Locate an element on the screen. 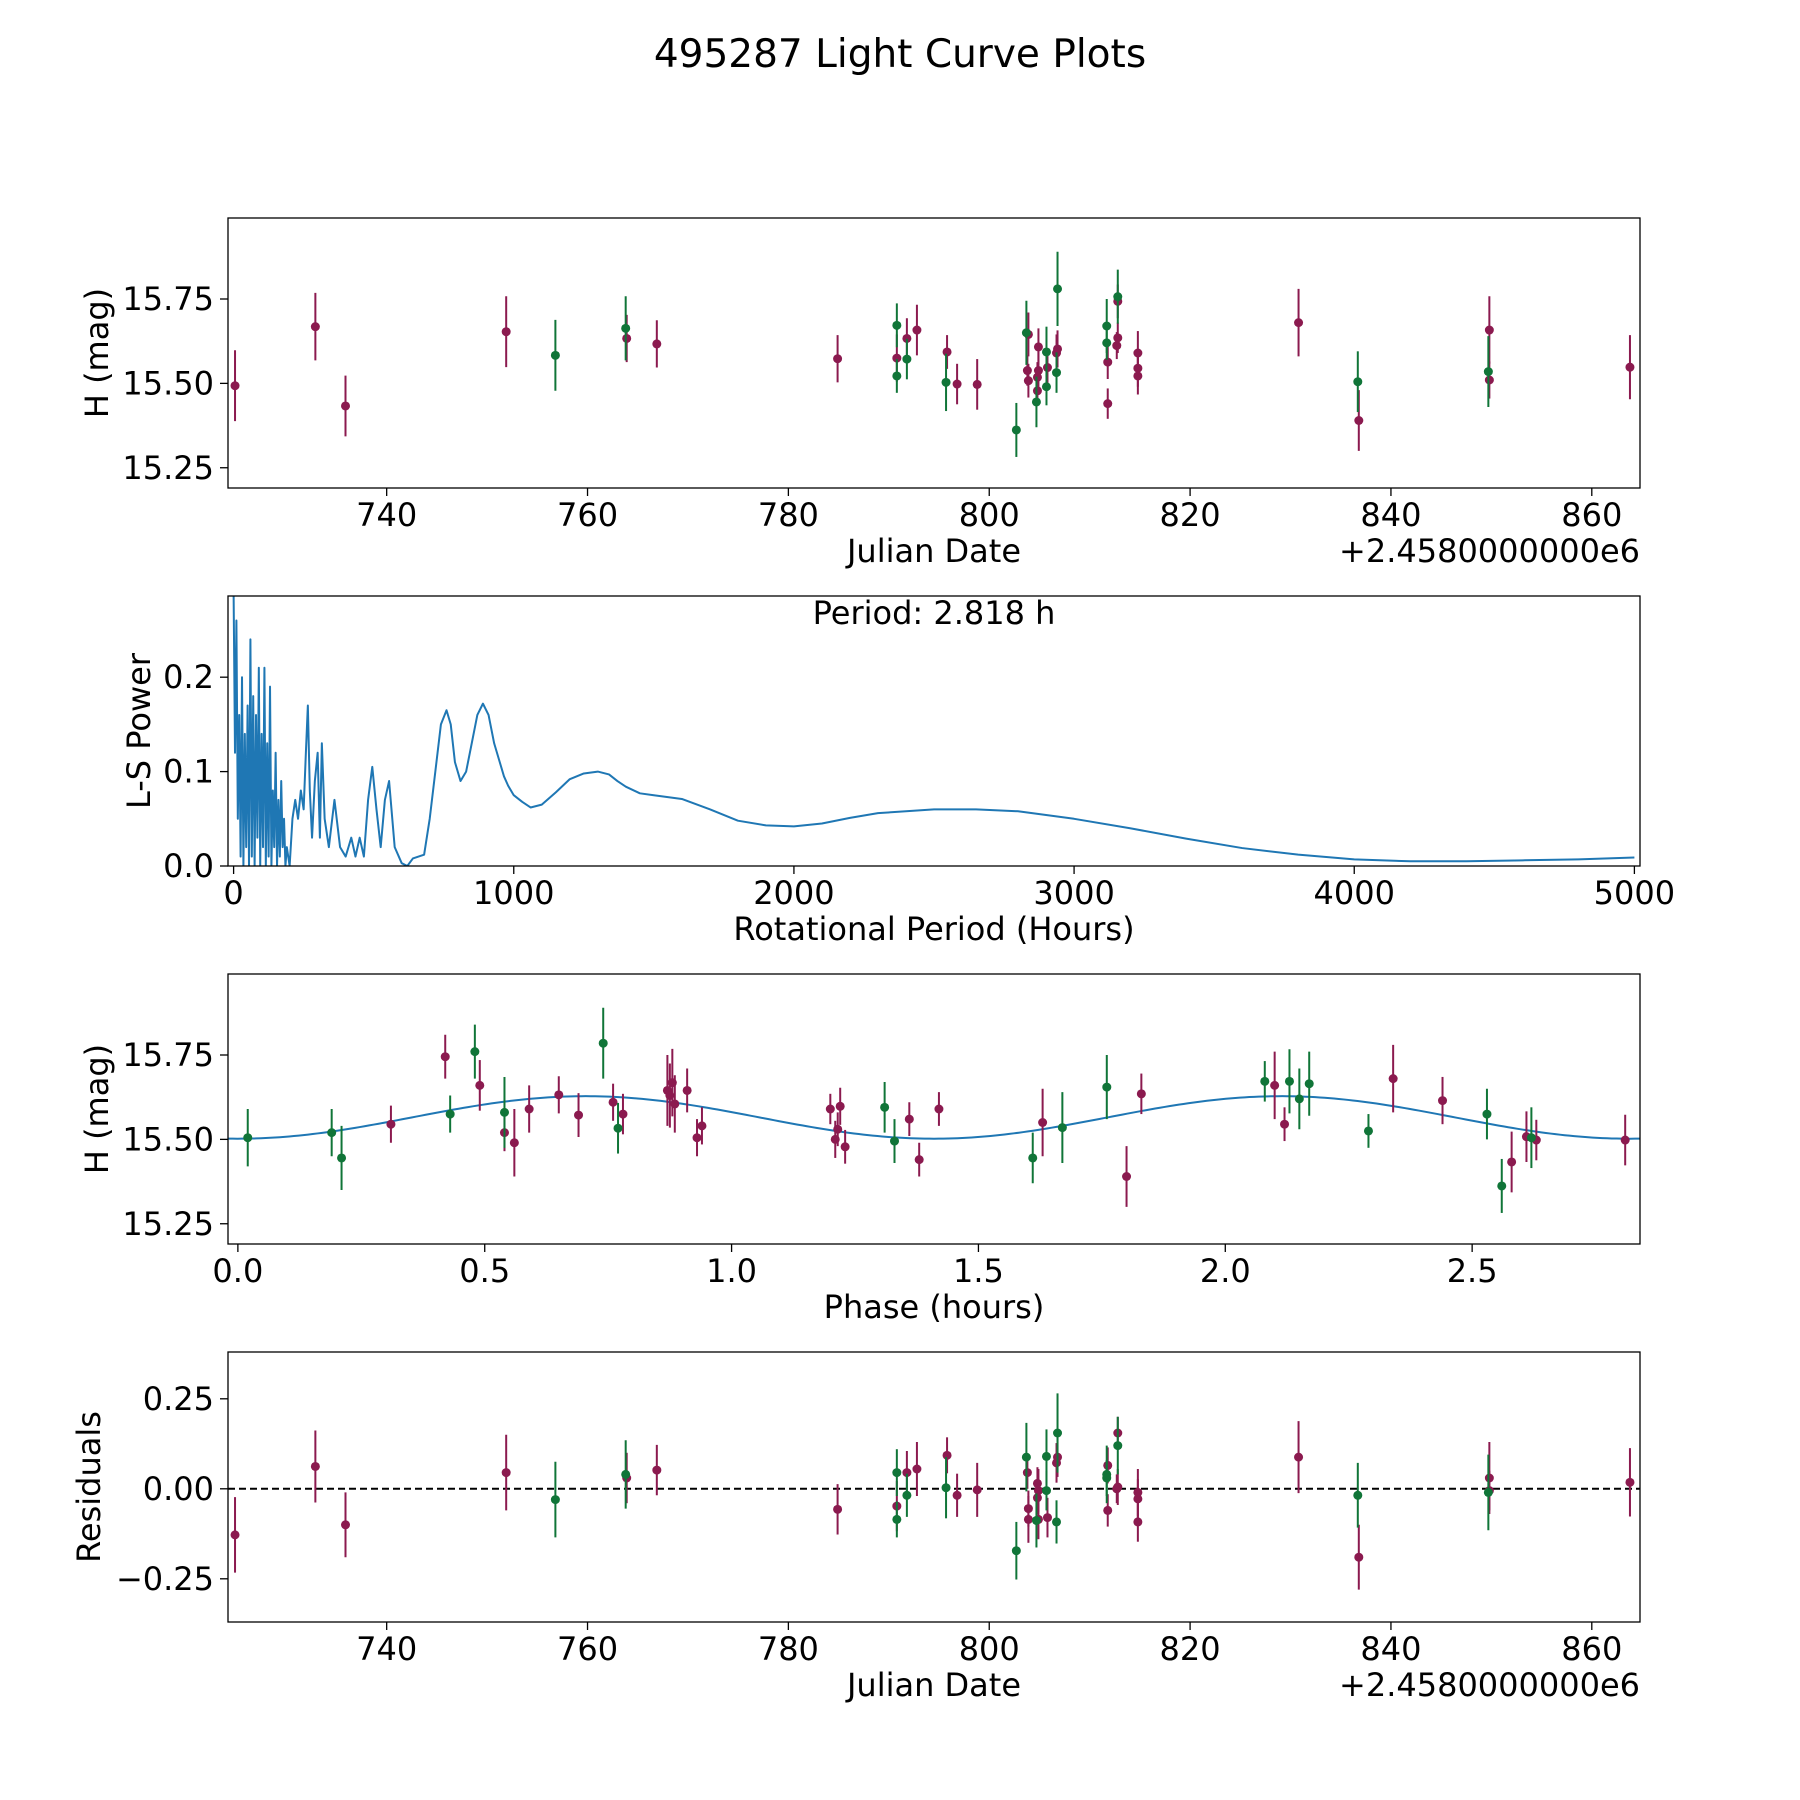 This screenshot has width=1800, height=1800. x-tick-label: 840 is located at coordinates (1390, 515).